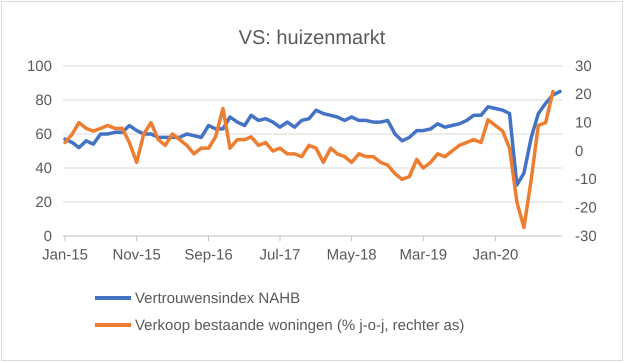  Describe the element at coordinates (424, 255) in the screenshot. I see `x-tick-label: Mar-19` at that location.